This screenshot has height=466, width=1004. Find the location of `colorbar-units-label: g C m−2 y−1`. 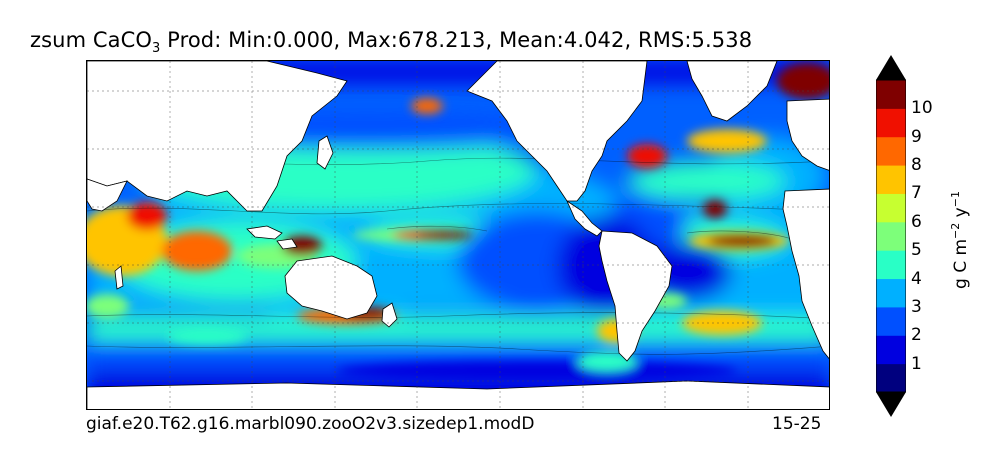

colorbar-units-label: g C m−2 y−1 is located at coordinates (960, 240).